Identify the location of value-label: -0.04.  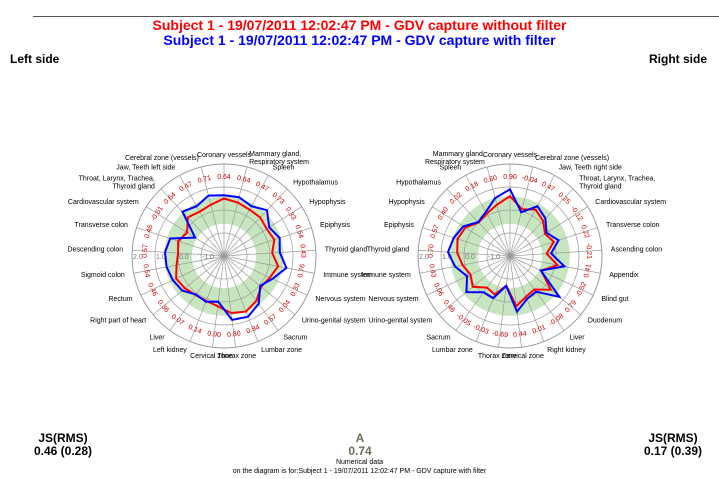
(529, 179).